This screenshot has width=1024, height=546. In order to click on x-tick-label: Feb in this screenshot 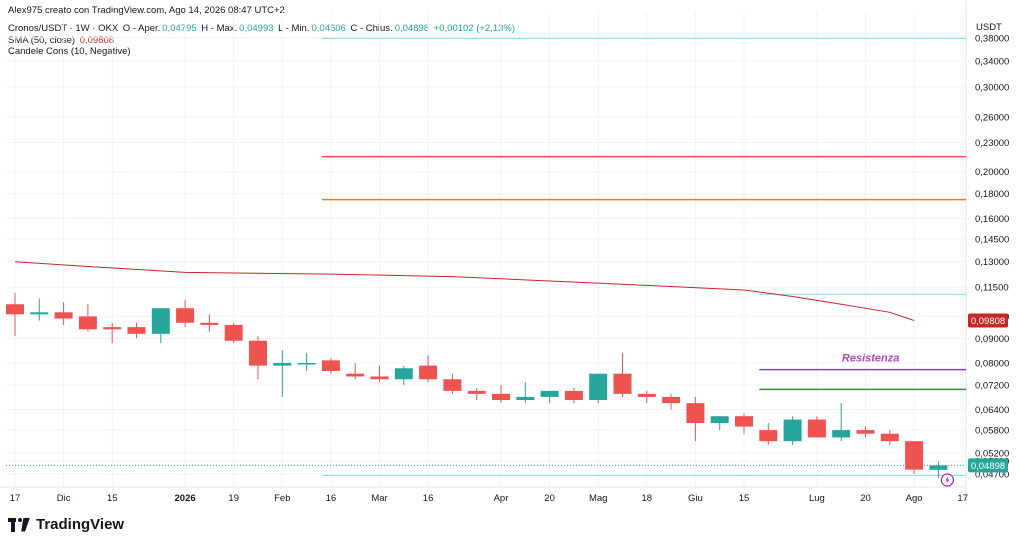, I will do `click(282, 498)`.